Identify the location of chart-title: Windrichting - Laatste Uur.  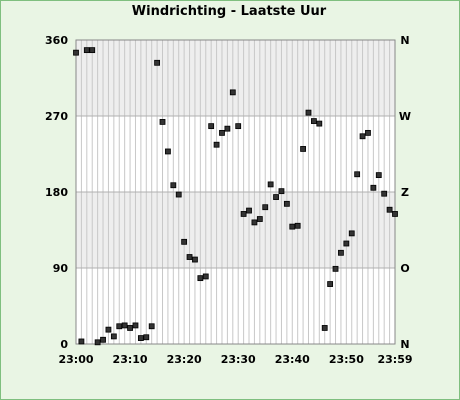
(229, 11).